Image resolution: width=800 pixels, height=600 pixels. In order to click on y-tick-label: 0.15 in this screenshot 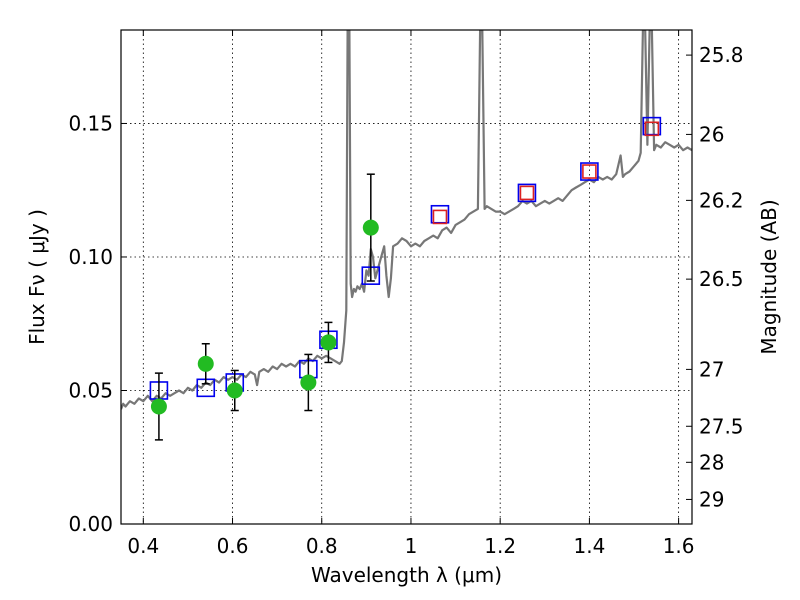, I will do `click(90, 123)`.